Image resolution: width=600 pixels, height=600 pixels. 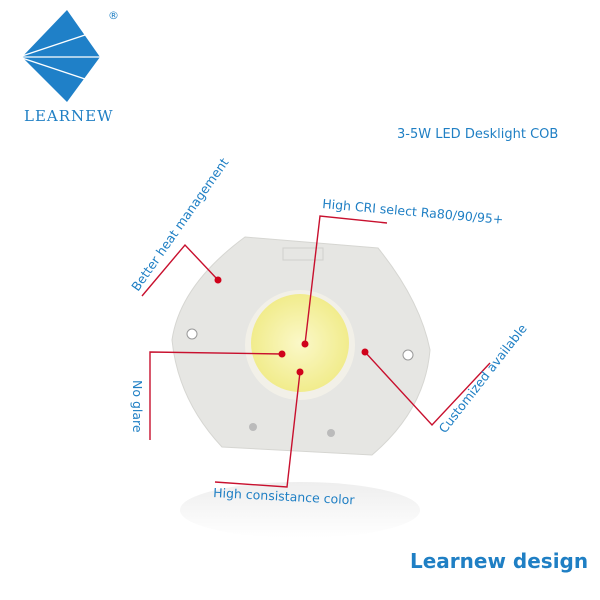 I want to click on mount-hole-left, so click(x=192, y=334).